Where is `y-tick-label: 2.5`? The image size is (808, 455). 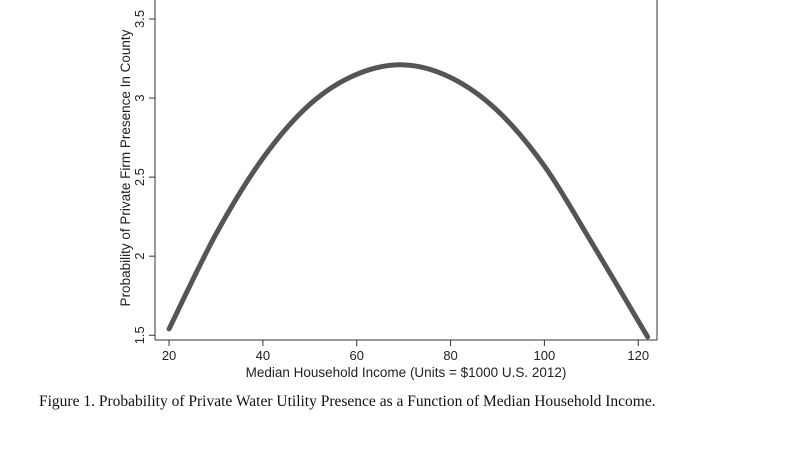 y-tick-label: 2.5 is located at coordinates (139, 177).